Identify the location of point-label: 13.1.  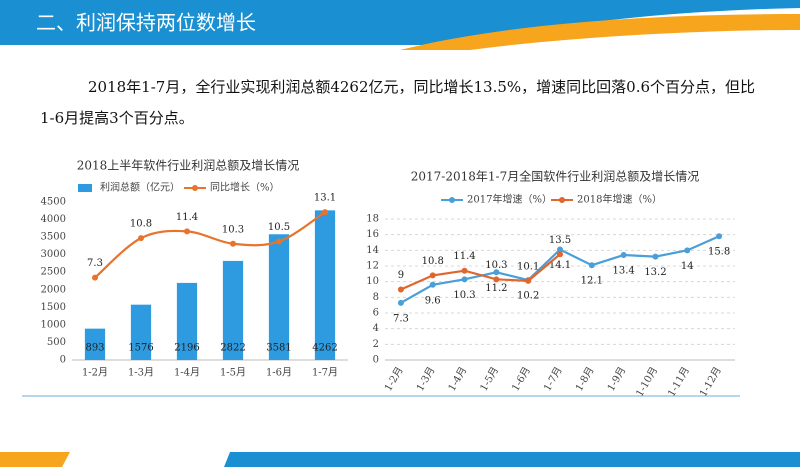
(325, 198).